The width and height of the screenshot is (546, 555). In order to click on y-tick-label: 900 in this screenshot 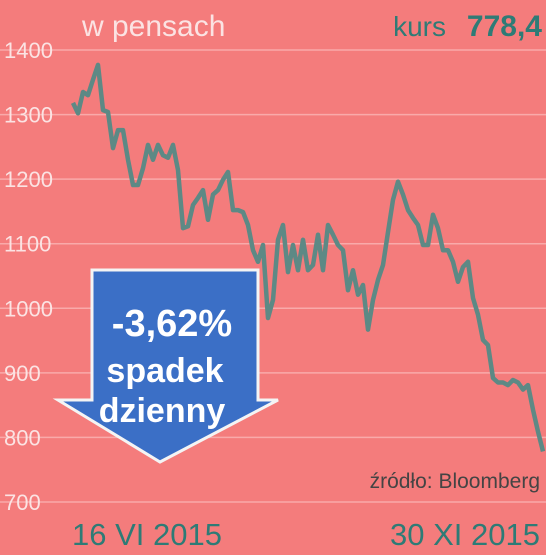, I will do `click(22, 373)`.